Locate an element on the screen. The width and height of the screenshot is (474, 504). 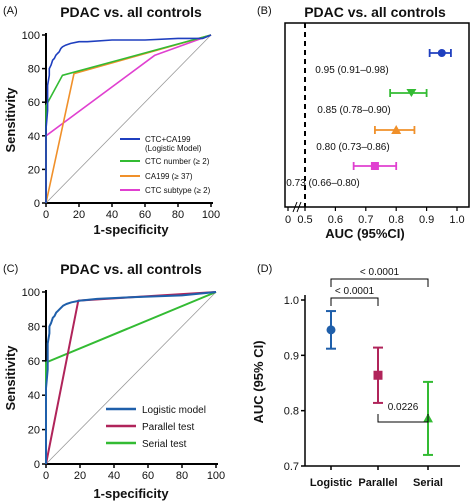
panel-a-xlabel: 1-specificity is located at coordinates (131, 229).